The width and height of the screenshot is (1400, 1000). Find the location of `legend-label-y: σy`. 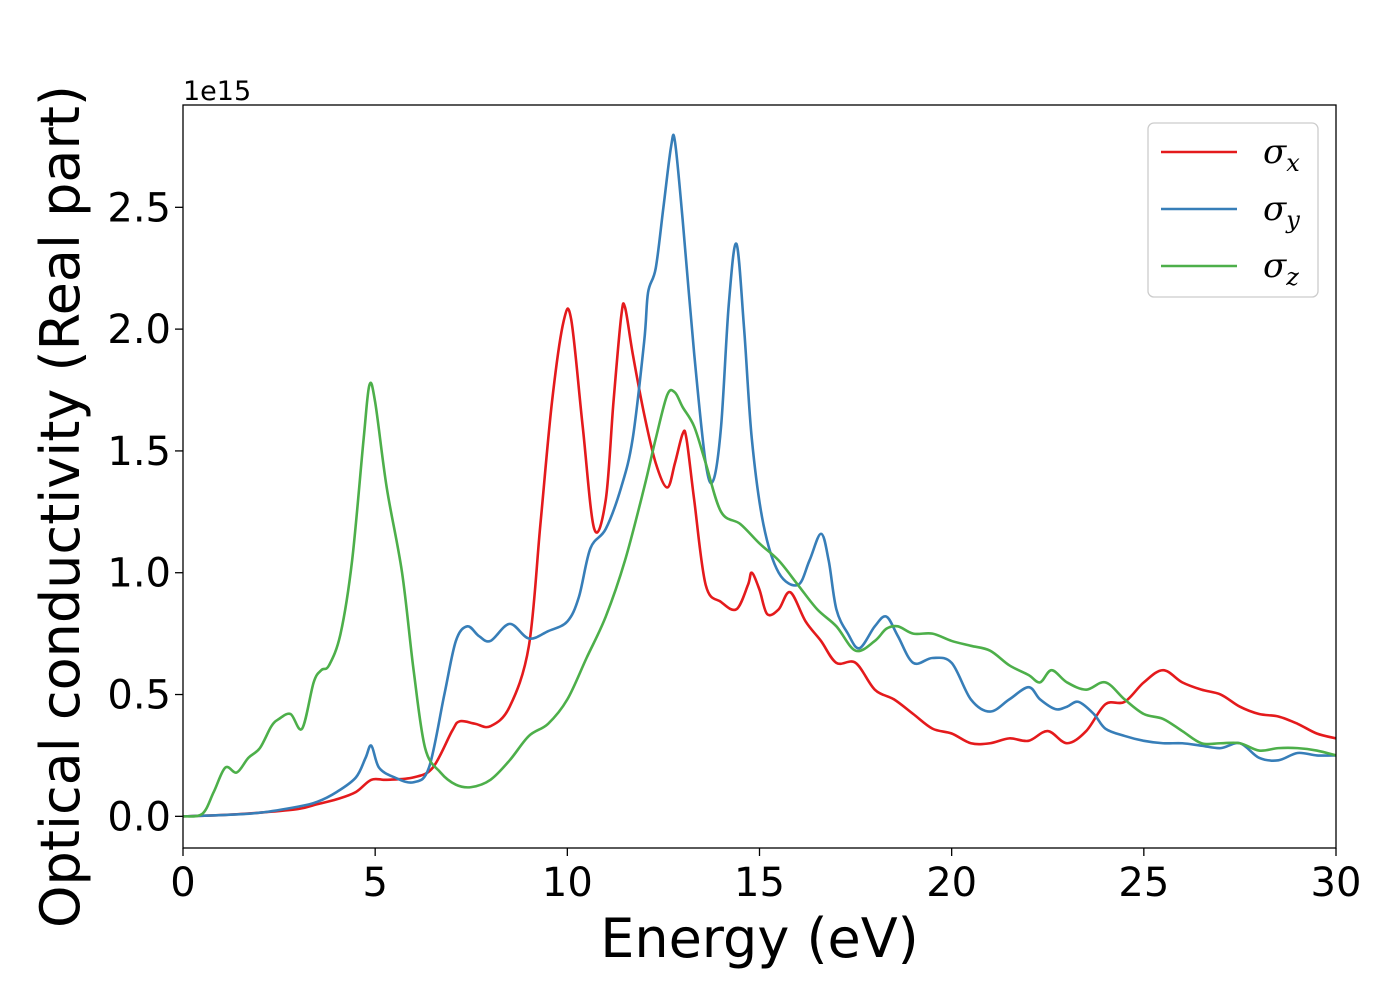

legend-label-y: σy is located at coordinates (1281, 211).